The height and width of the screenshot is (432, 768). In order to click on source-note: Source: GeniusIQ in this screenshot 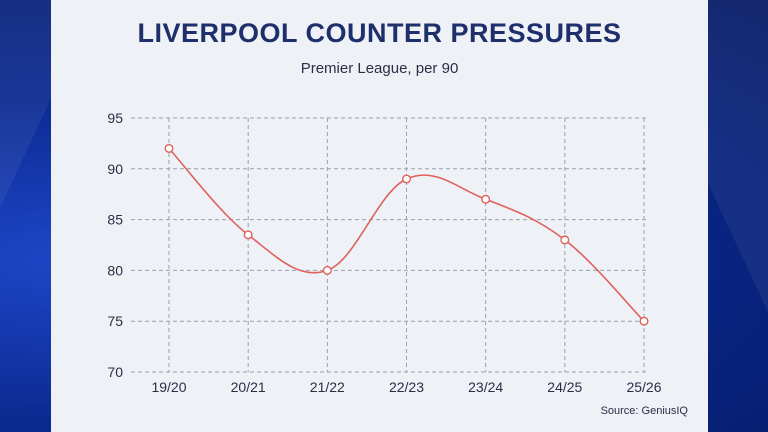, I will do `click(644, 411)`.